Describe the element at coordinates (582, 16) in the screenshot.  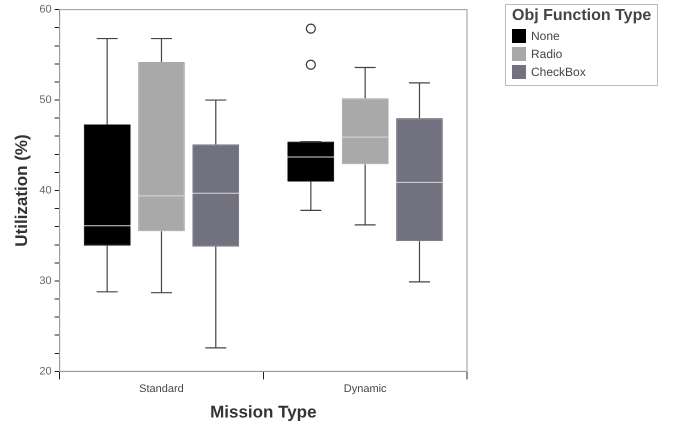
I see `legend-title: Obj Function Type` at that location.